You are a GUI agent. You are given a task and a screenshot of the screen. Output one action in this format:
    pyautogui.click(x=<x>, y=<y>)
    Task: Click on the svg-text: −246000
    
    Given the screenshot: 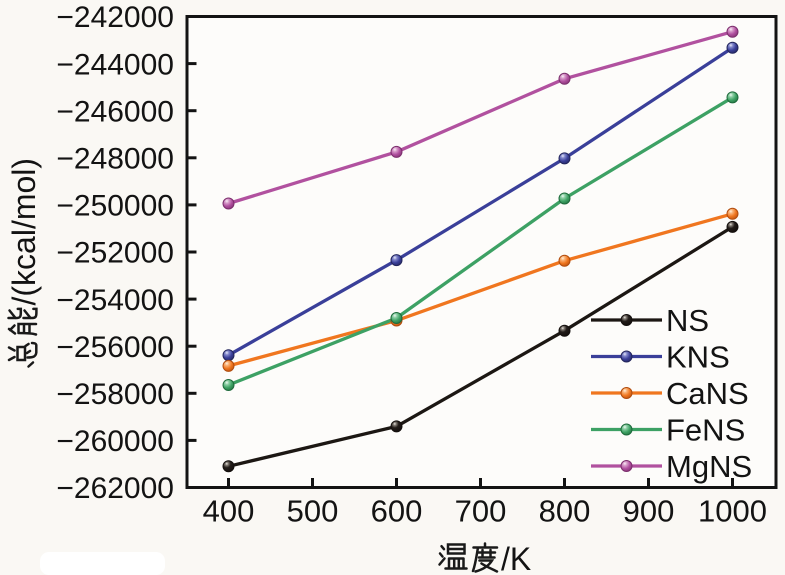 What is the action you would take?
    pyautogui.click(x=115, y=111)
    